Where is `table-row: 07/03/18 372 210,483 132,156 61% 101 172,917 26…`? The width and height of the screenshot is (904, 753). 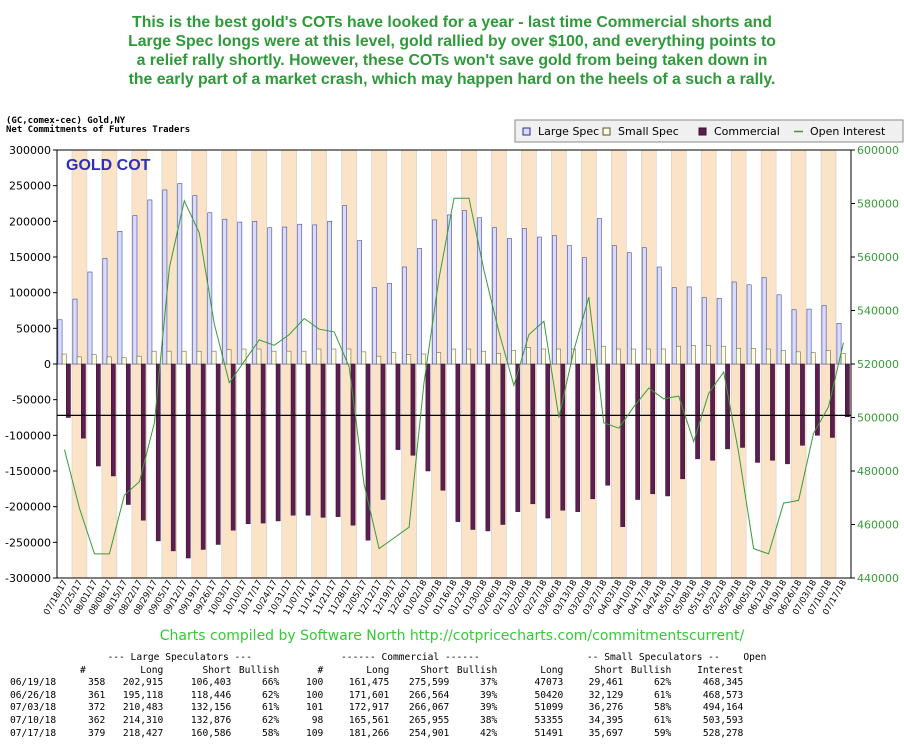 table-row: 07/03/18 372 210,483 132,156 61% 101 172,917 26… is located at coordinates (383, 708).